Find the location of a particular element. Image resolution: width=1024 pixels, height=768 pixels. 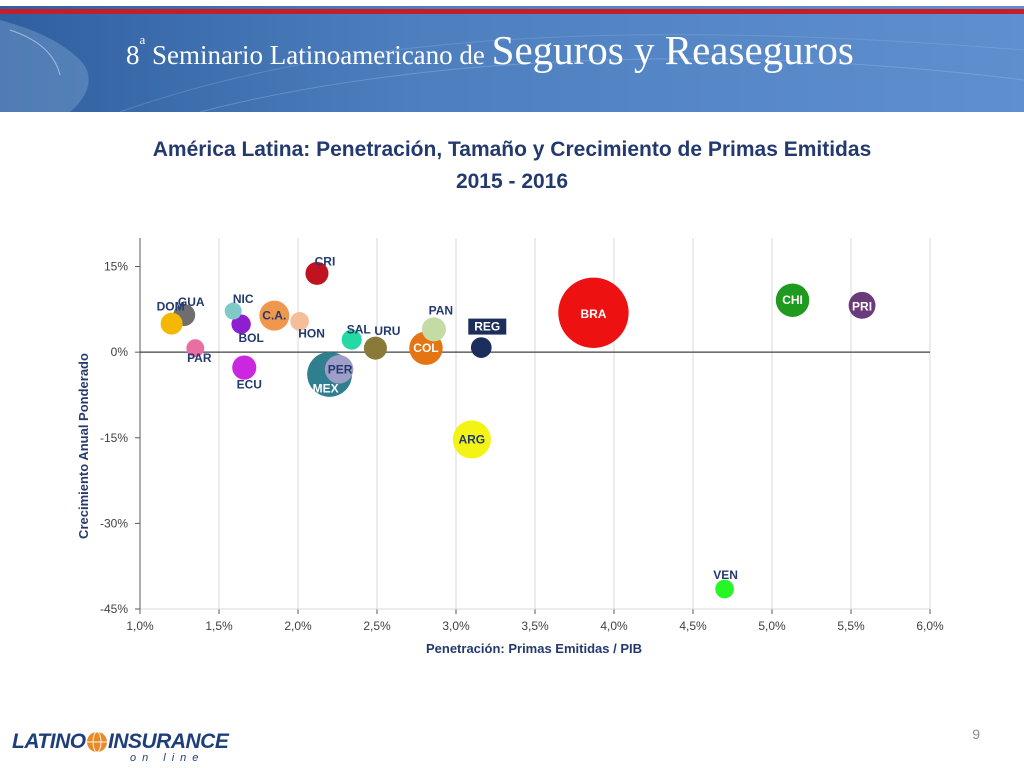

seminar-title-sup: a is located at coordinates (142, 39).